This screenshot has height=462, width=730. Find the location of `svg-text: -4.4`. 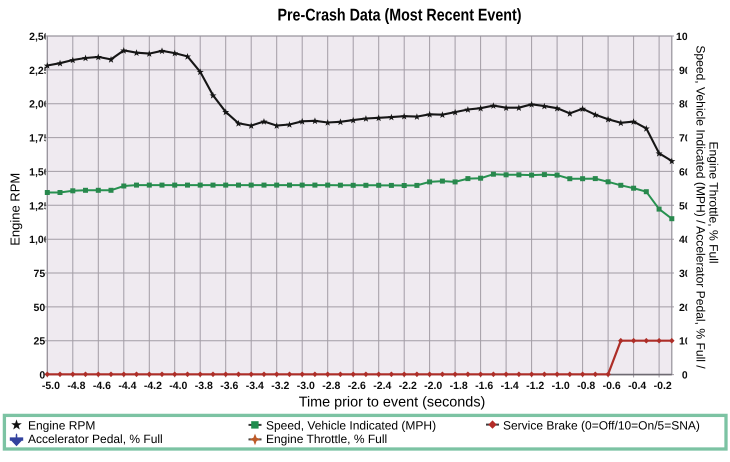

svg-text: -4.4 is located at coordinates (127, 386).